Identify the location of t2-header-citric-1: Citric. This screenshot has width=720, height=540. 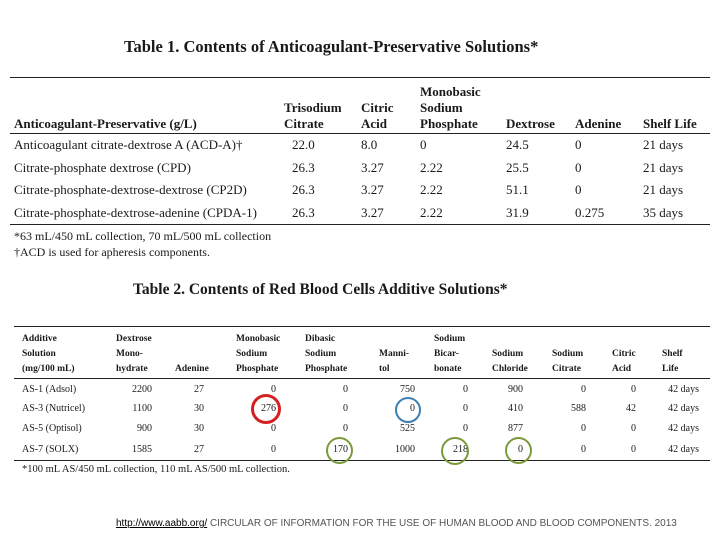
(624, 354).